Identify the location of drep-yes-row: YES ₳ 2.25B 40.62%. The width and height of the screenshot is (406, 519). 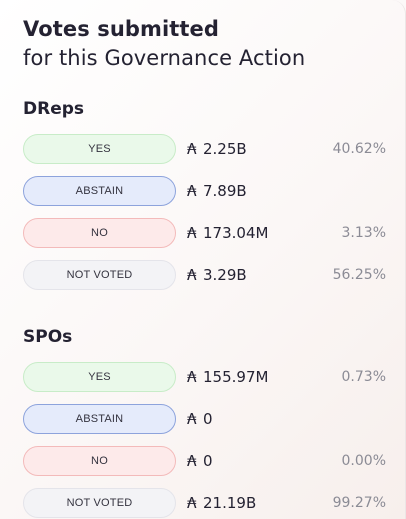
(204, 149).